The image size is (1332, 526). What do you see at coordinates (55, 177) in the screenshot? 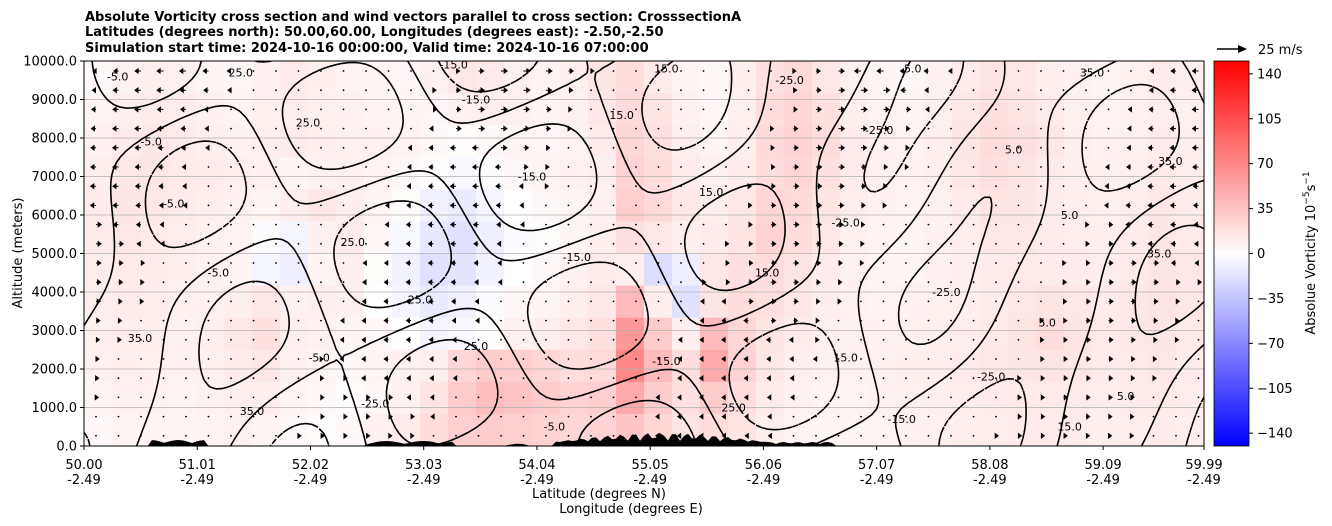
I see `y-tick-label: 7000.0` at bounding box center [55, 177].